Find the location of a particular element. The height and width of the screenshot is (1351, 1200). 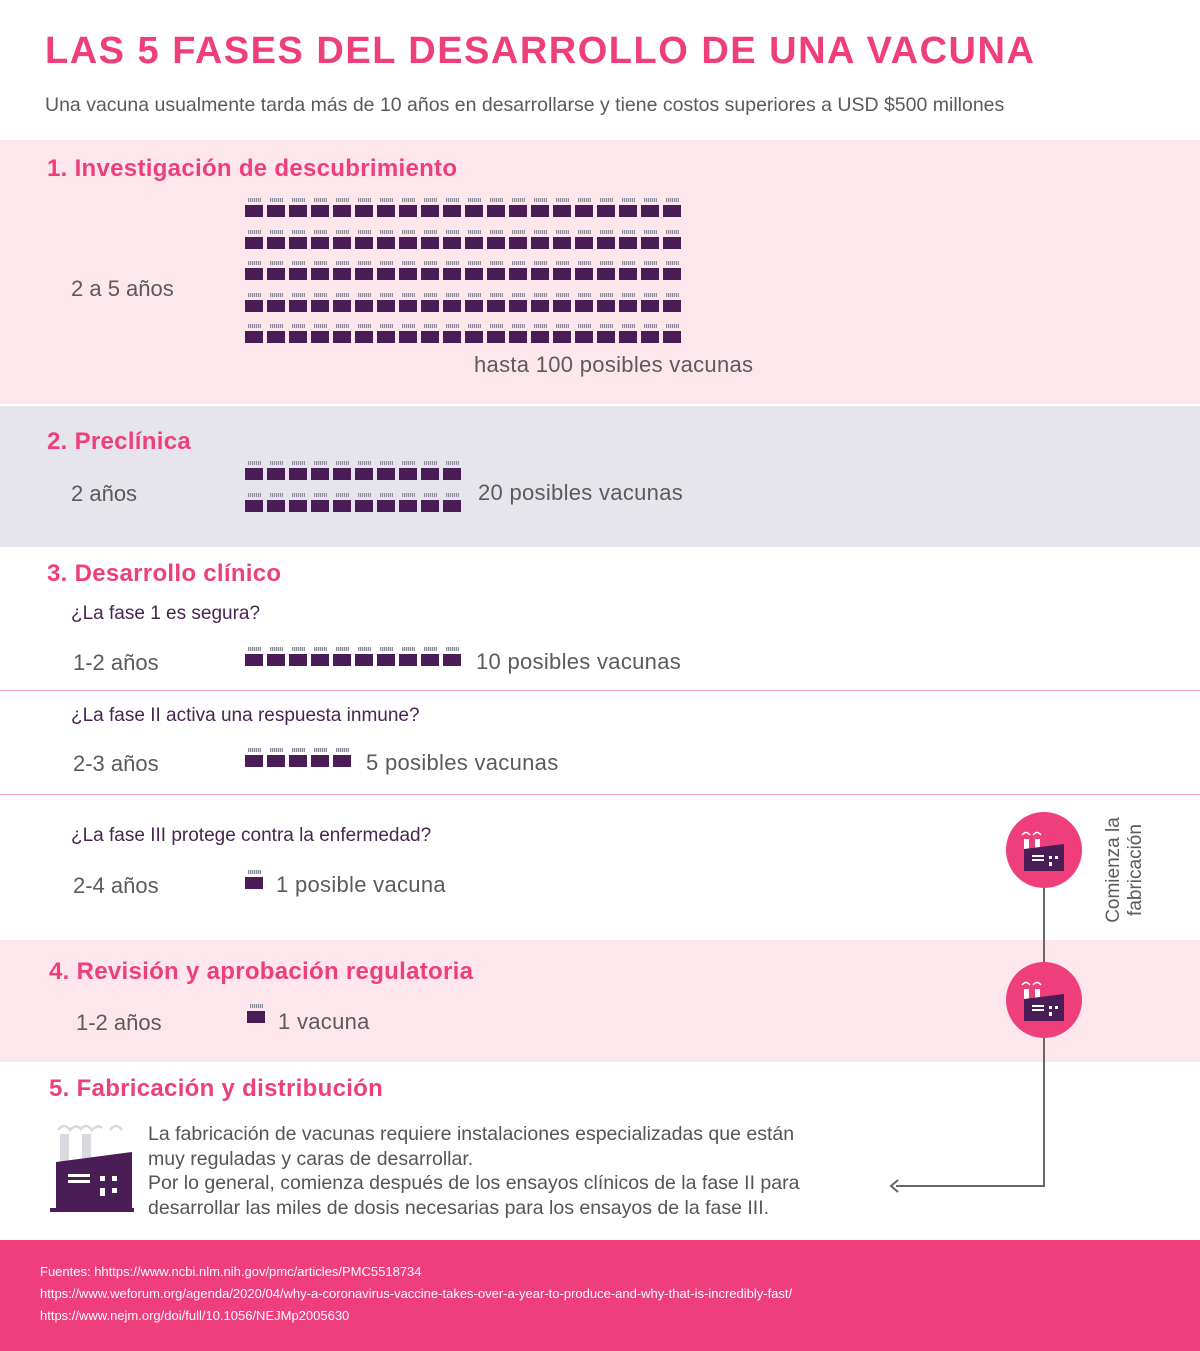

phase-1-vials is located at coordinates (463, 277).